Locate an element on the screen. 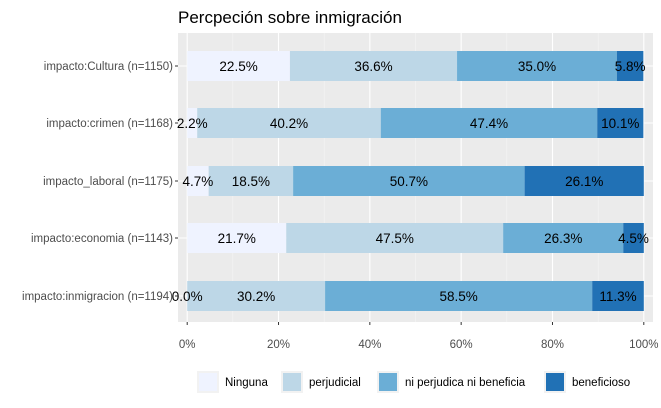  bar-value-label: 11.3% is located at coordinates (617, 296).